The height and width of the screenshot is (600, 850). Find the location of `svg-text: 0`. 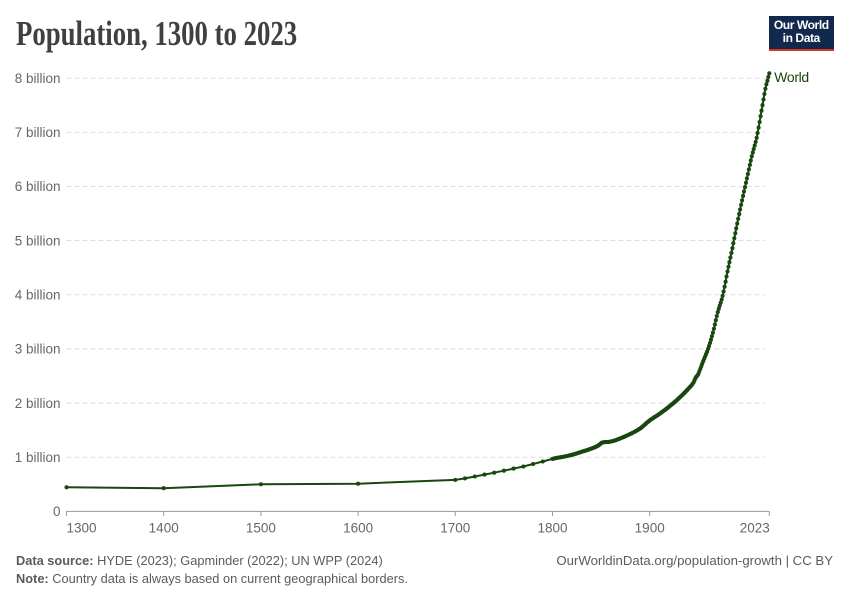

svg-text: 0 is located at coordinates (57, 511).